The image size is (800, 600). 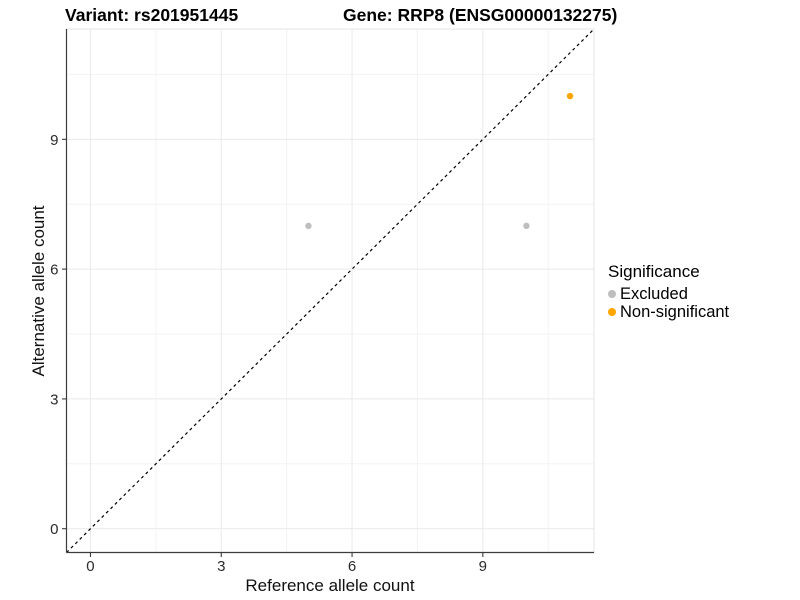 What do you see at coordinates (480, 15) in the screenshot?
I see `gene-title: Gene: RRP8 (ENSG00000132275)` at bounding box center [480, 15].